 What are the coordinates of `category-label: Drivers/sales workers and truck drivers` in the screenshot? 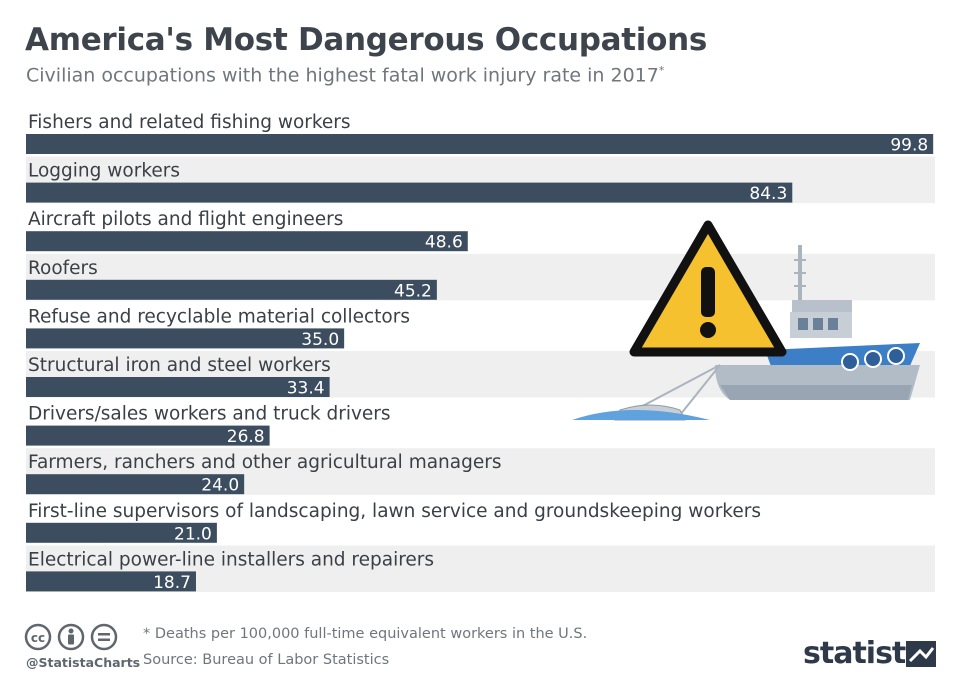 It's located at (209, 414).